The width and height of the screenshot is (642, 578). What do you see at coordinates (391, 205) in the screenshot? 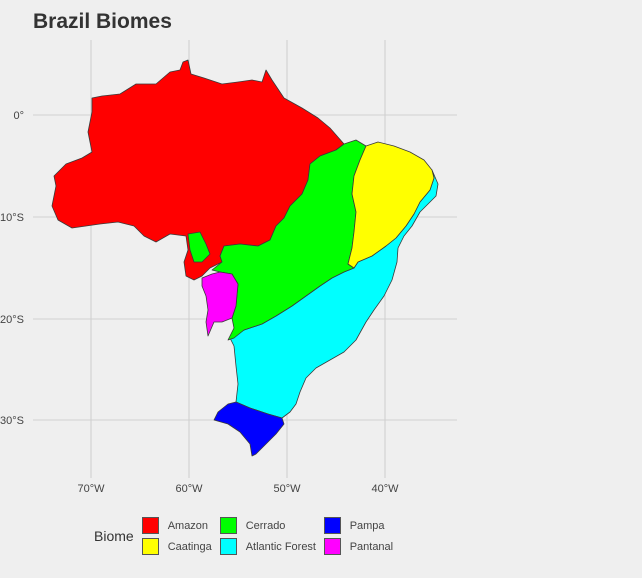
I see `biome-caatinga` at bounding box center [391, 205].